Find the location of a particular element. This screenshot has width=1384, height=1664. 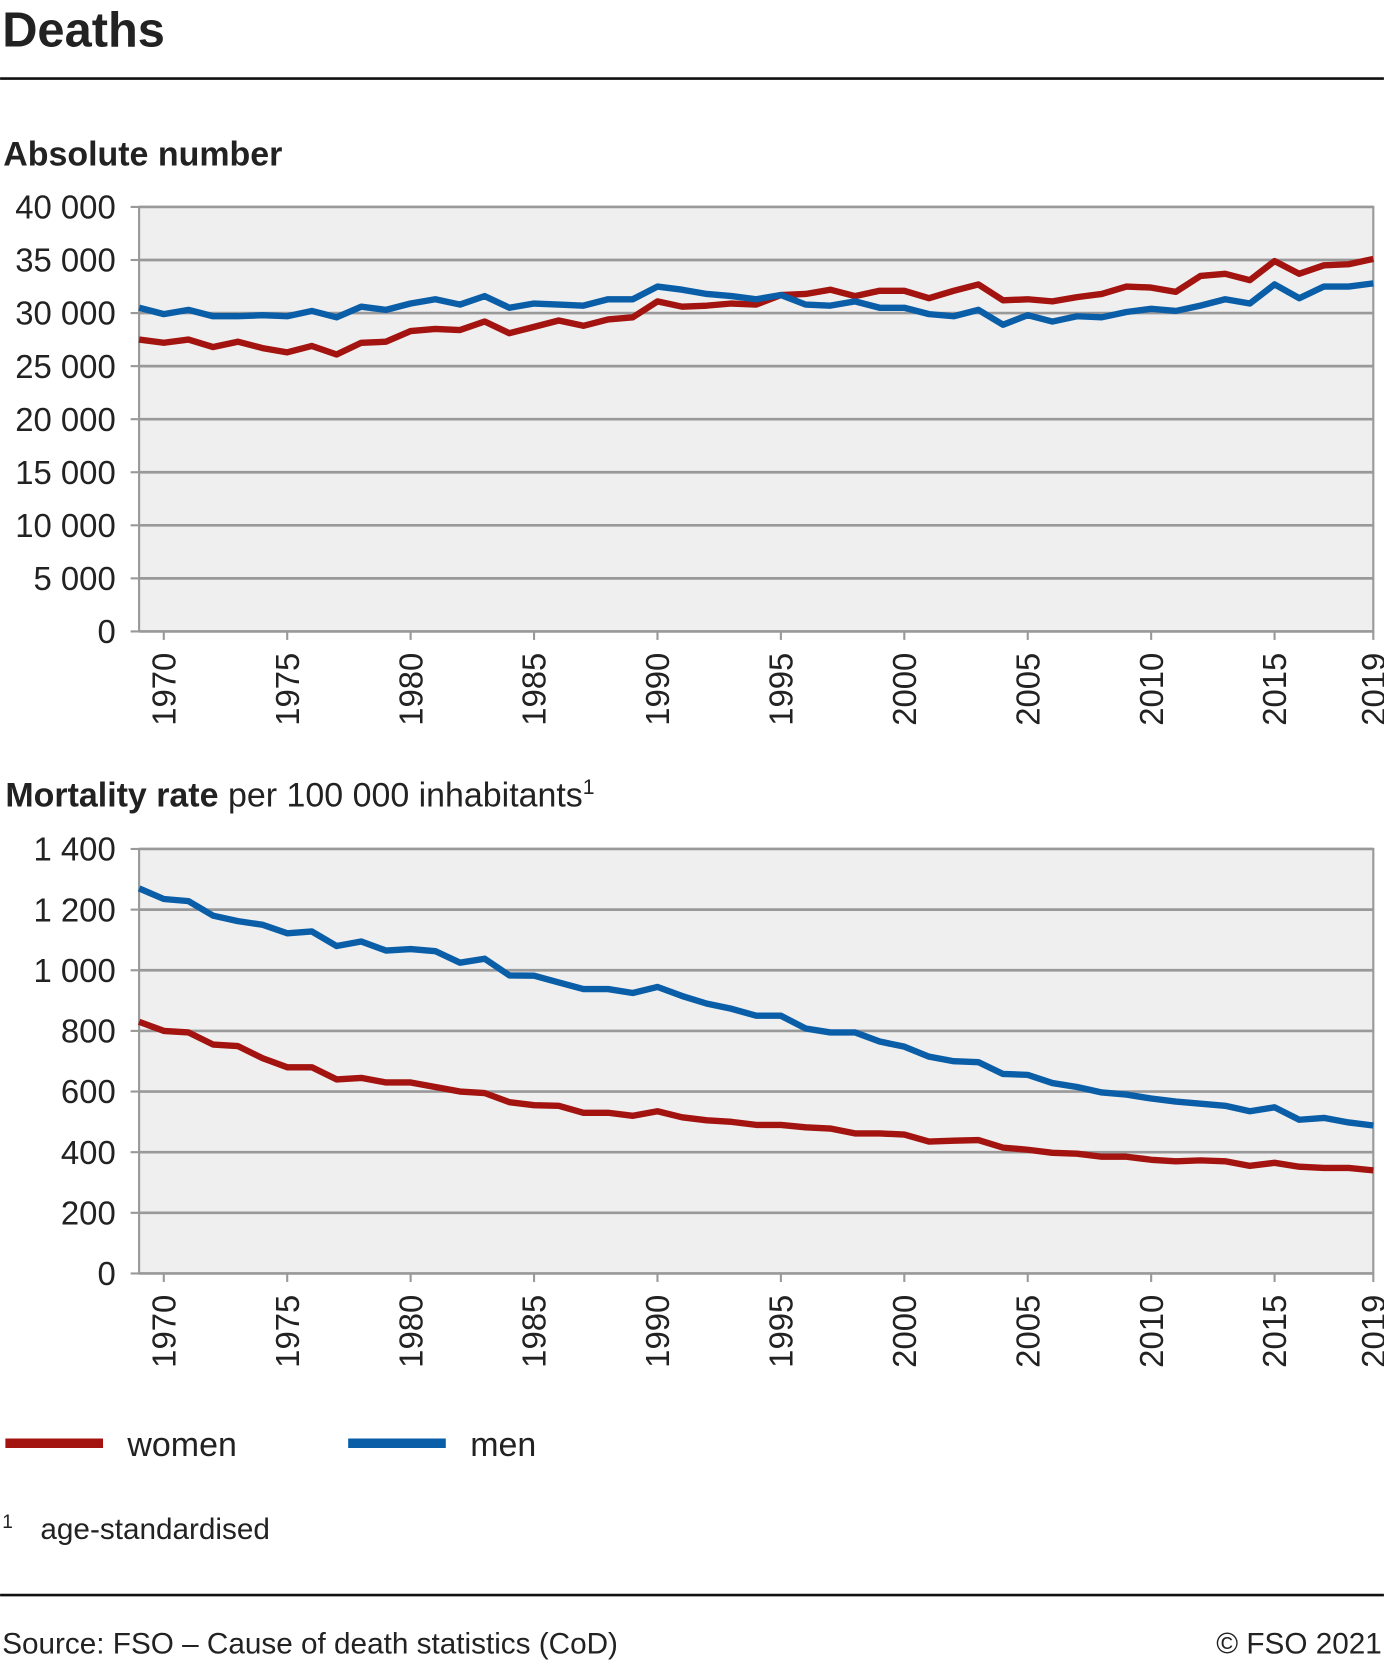

y-tick-label: 1 400 is located at coordinates (74, 849).